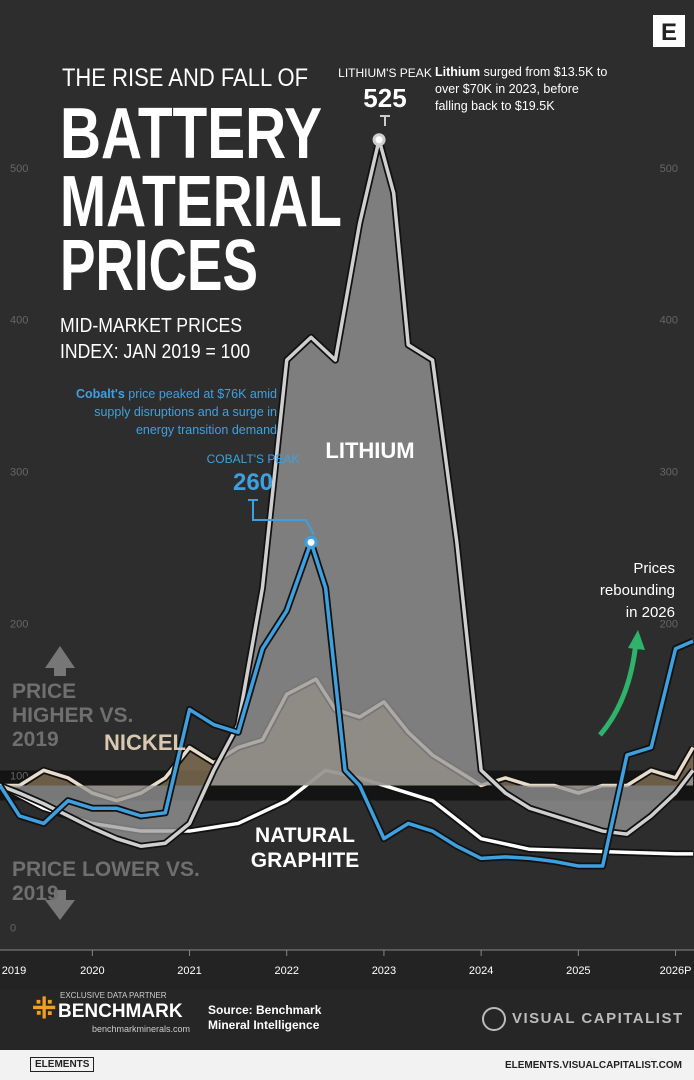 This screenshot has width=694, height=1080. Describe the element at coordinates (73, 715) in the screenshot. I see `higher-label: PRICE HIGHER VS. 2019` at that location.